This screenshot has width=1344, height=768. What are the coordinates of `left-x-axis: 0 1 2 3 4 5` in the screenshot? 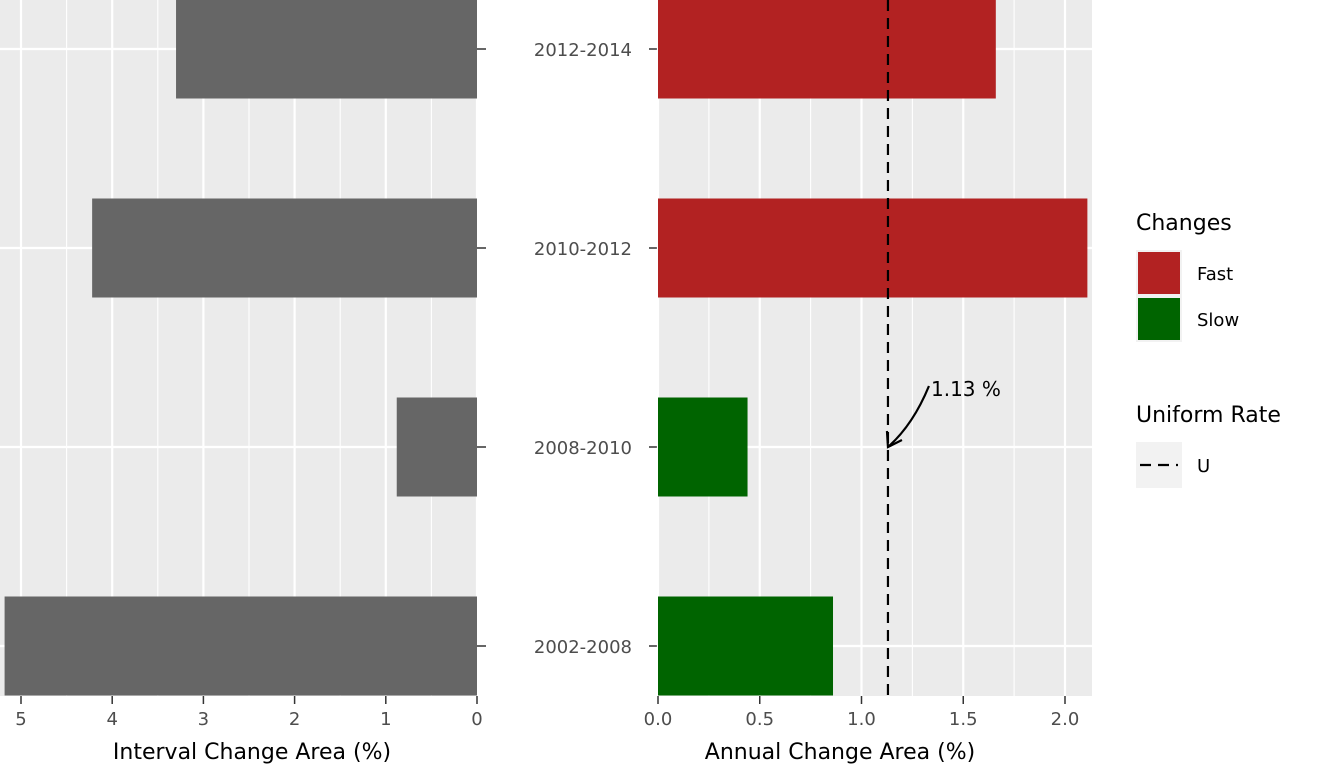 It's located at (249, 713).